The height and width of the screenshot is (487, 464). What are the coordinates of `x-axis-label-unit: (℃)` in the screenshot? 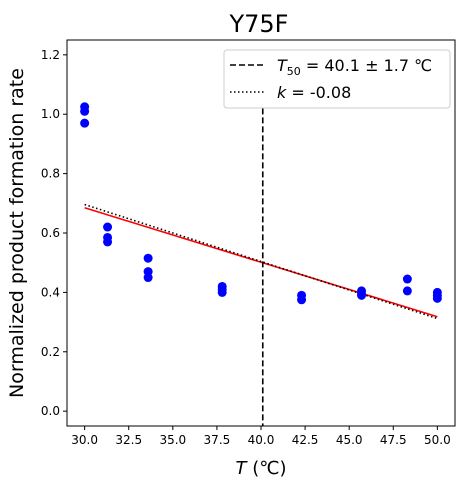 It's located at (267, 468).